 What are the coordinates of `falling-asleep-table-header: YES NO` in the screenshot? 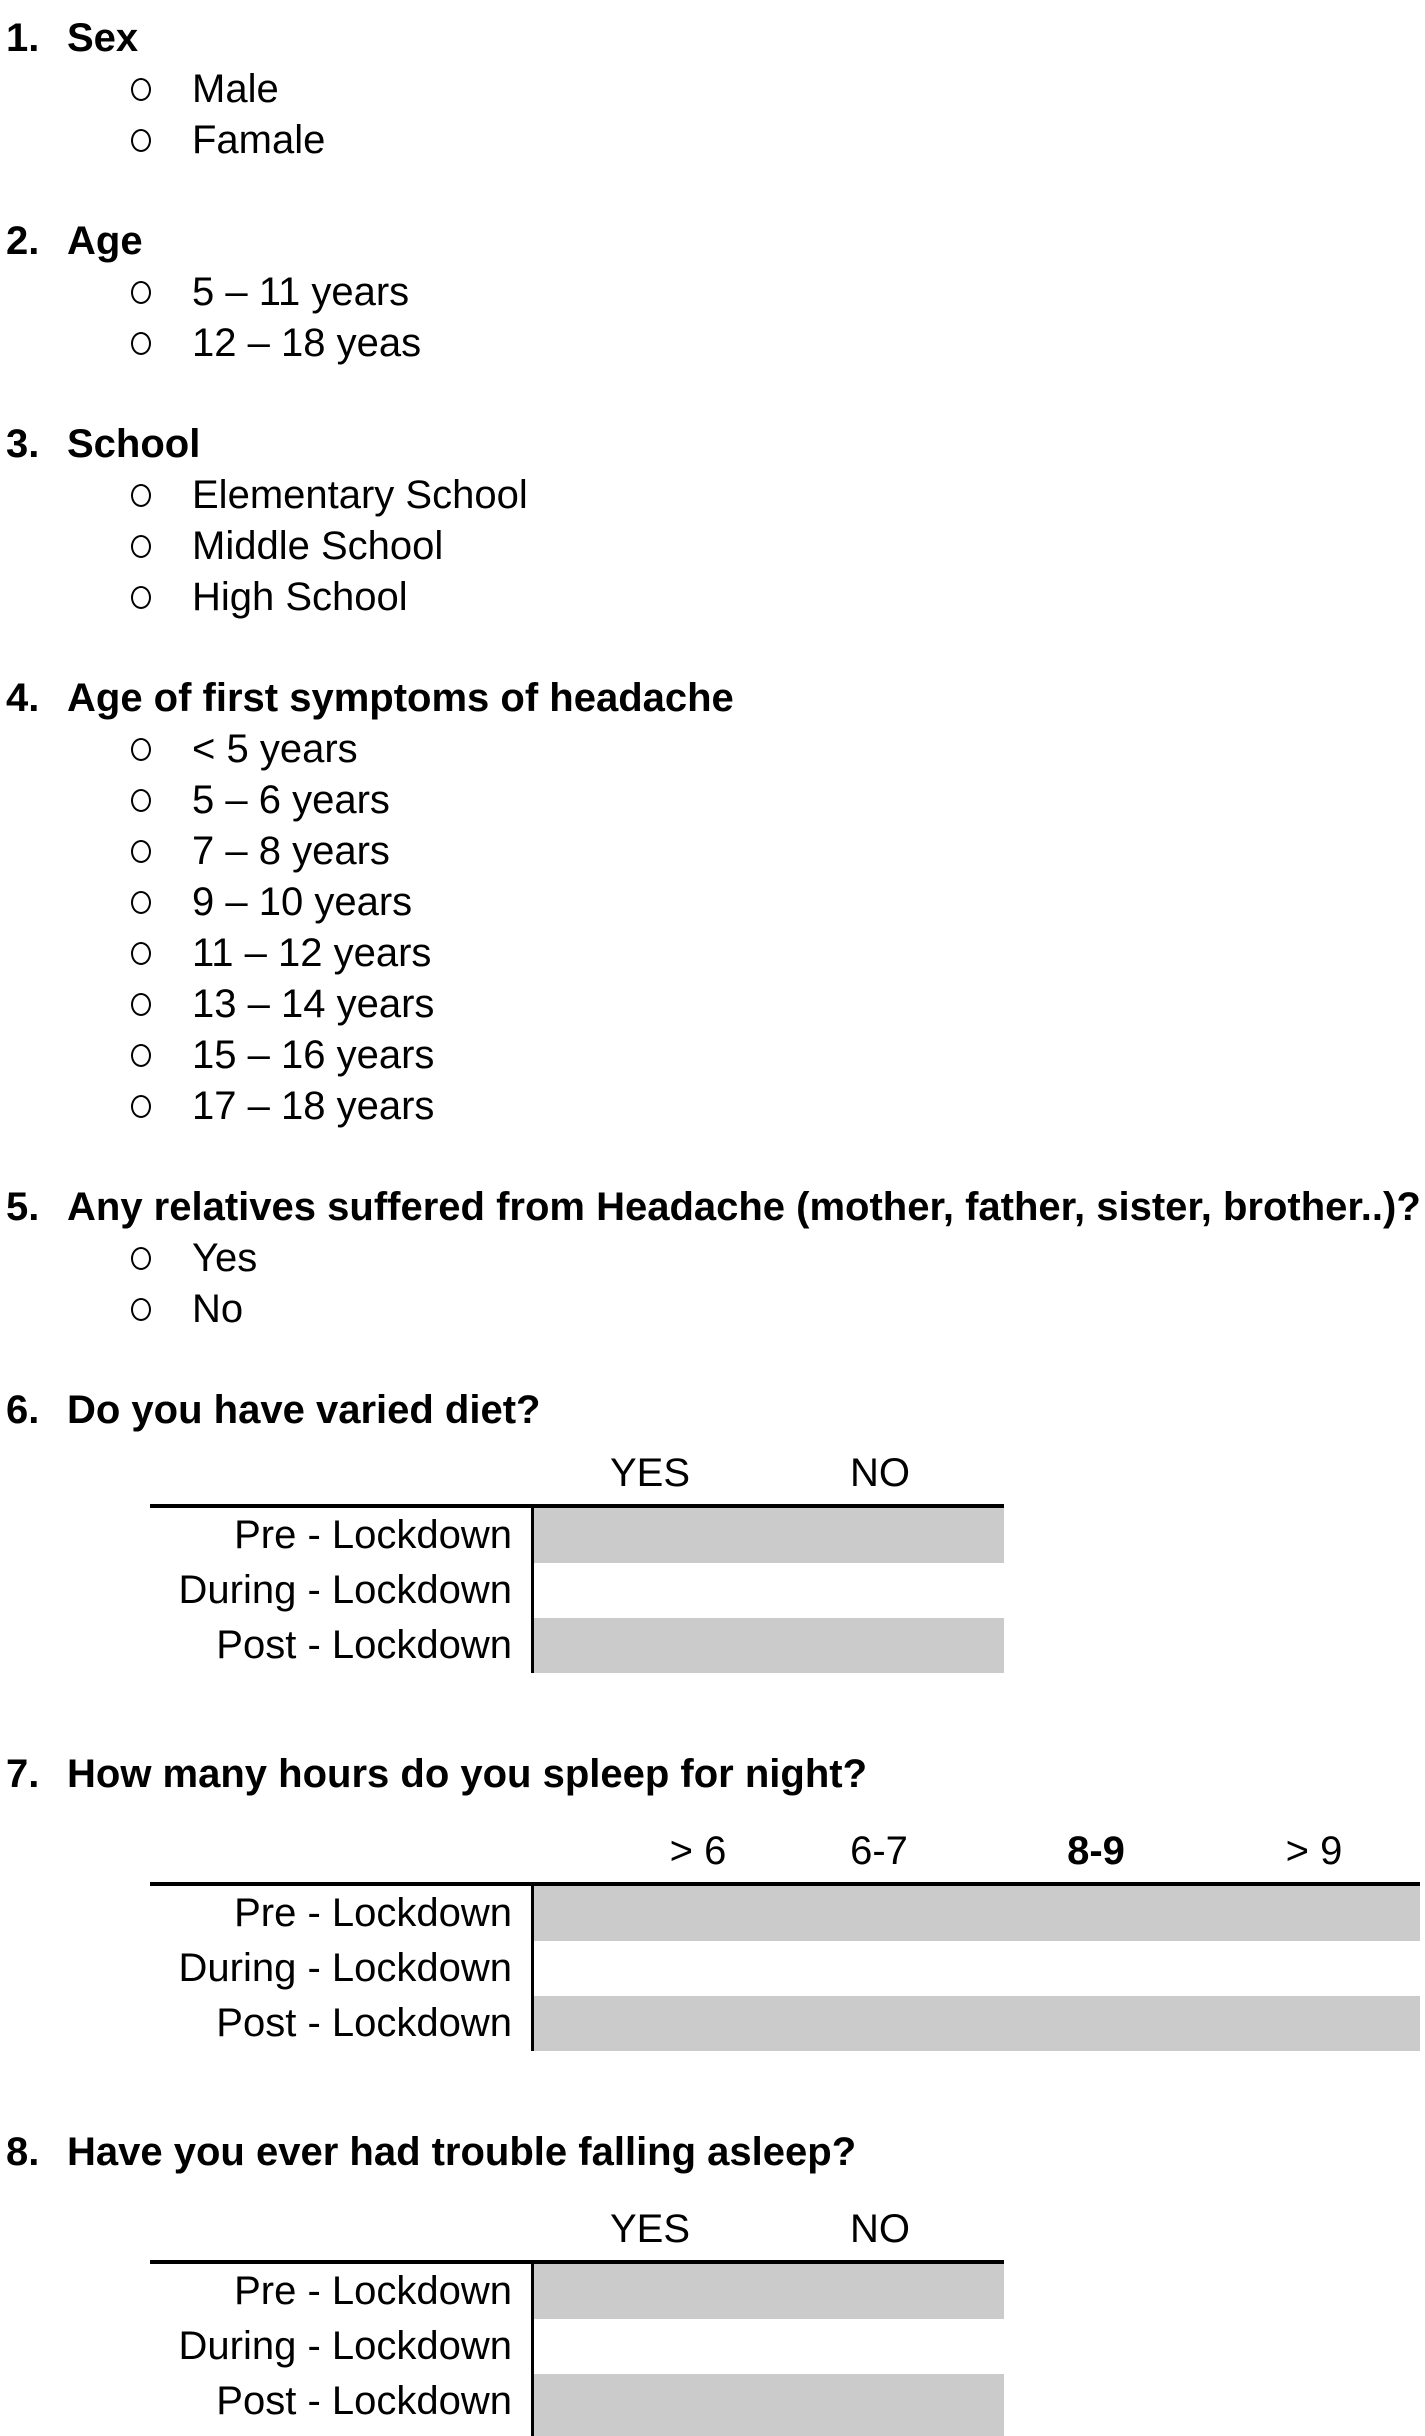 It's located at (577, 2226).